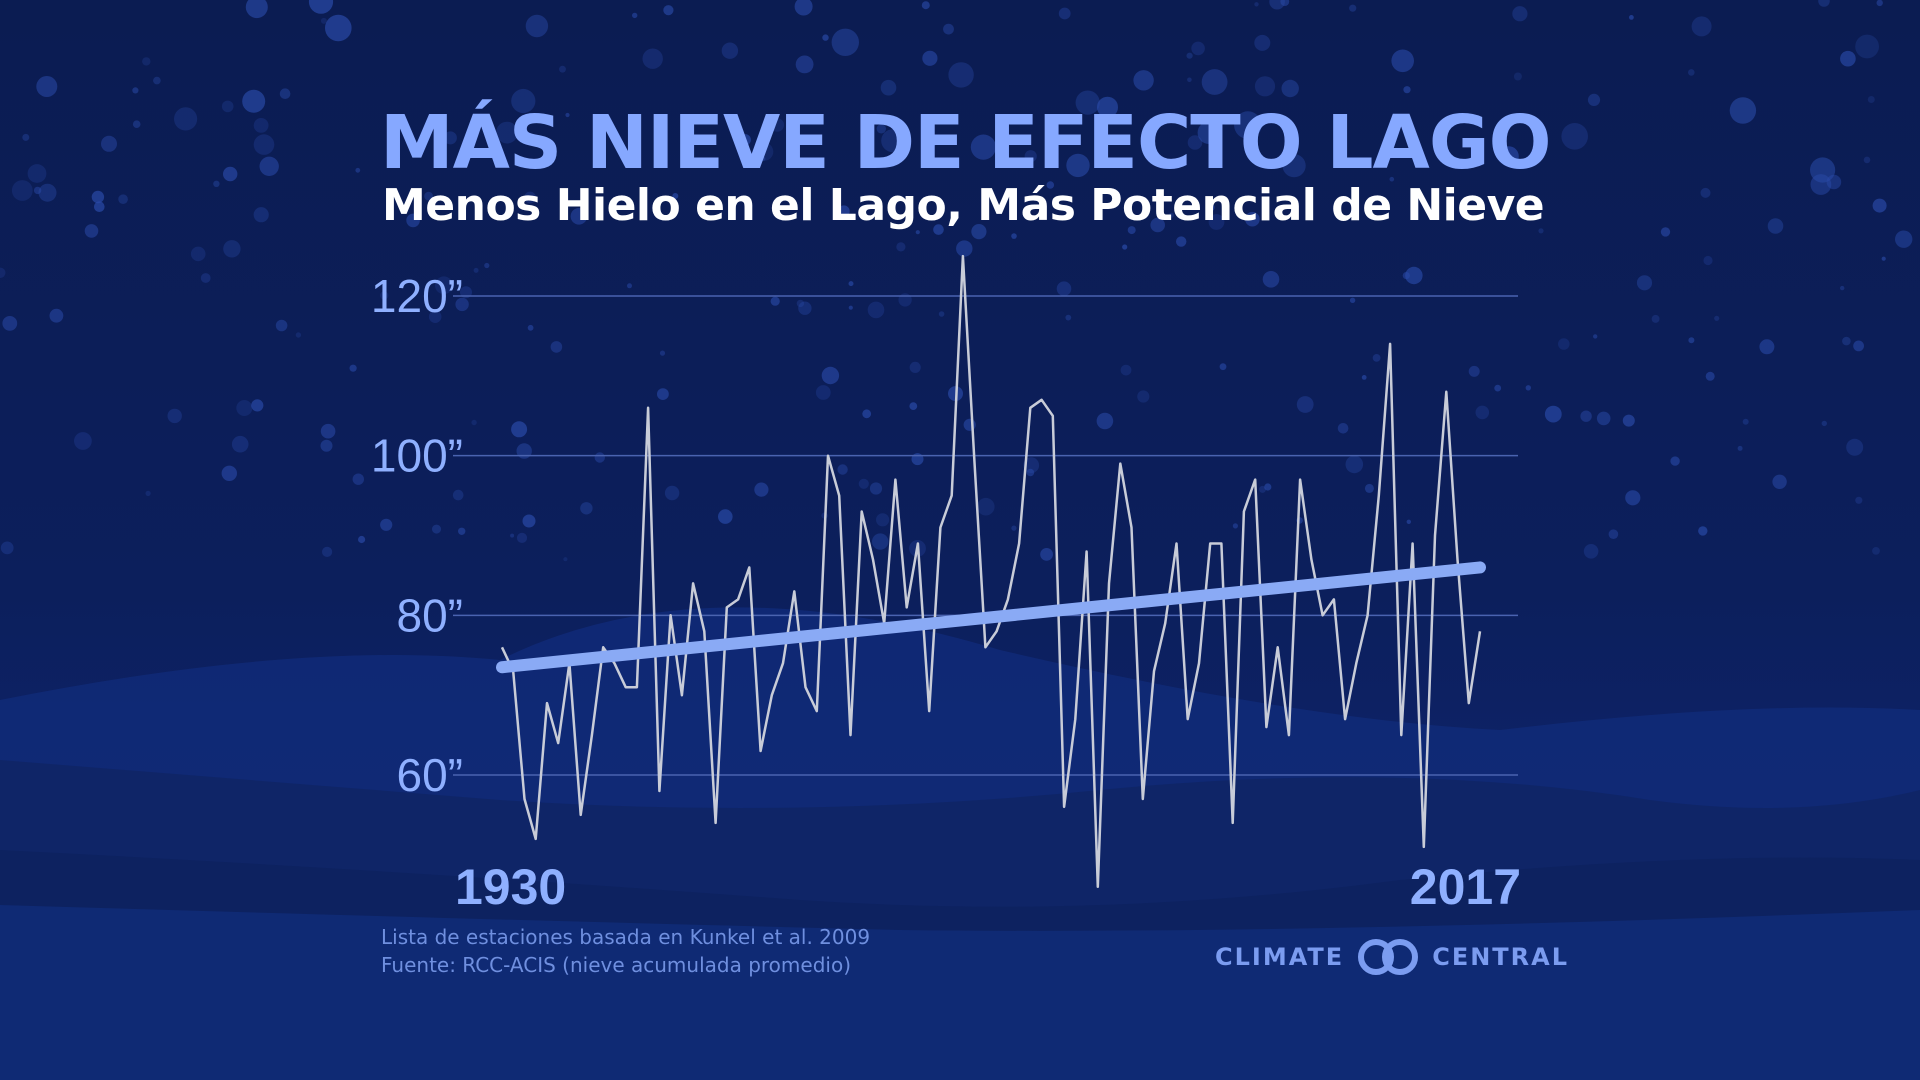 This screenshot has width=1920, height=1080. Describe the element at coordinates (1388, 957) in the screenshot. I see `climate-central-rings-icon` at that location.